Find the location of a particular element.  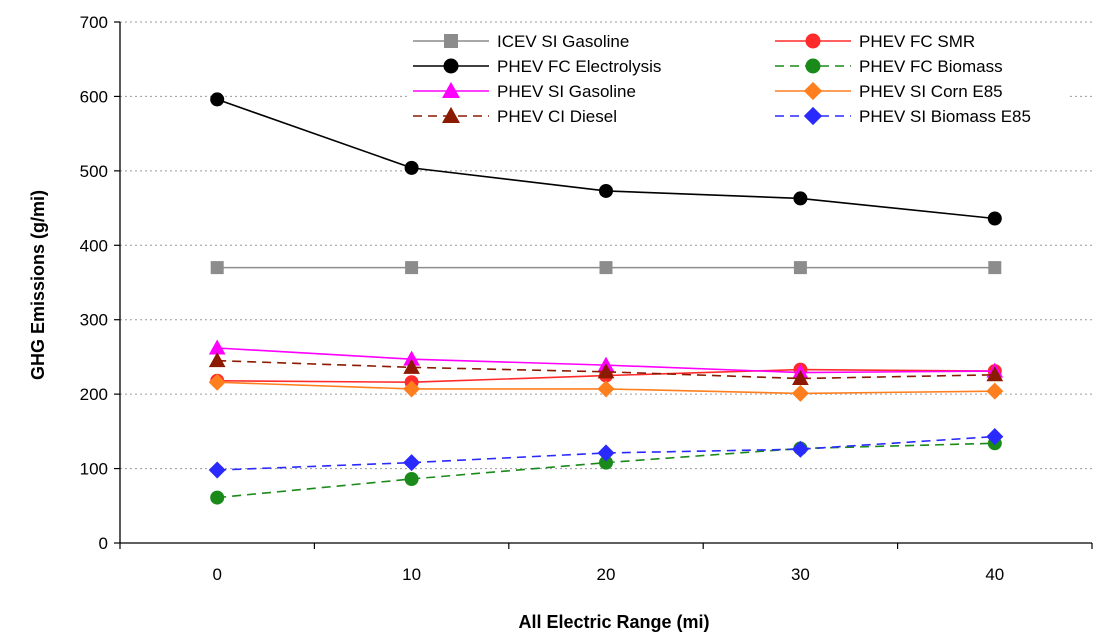

x-tick-label: 0 is located at coordinates (216, 574).